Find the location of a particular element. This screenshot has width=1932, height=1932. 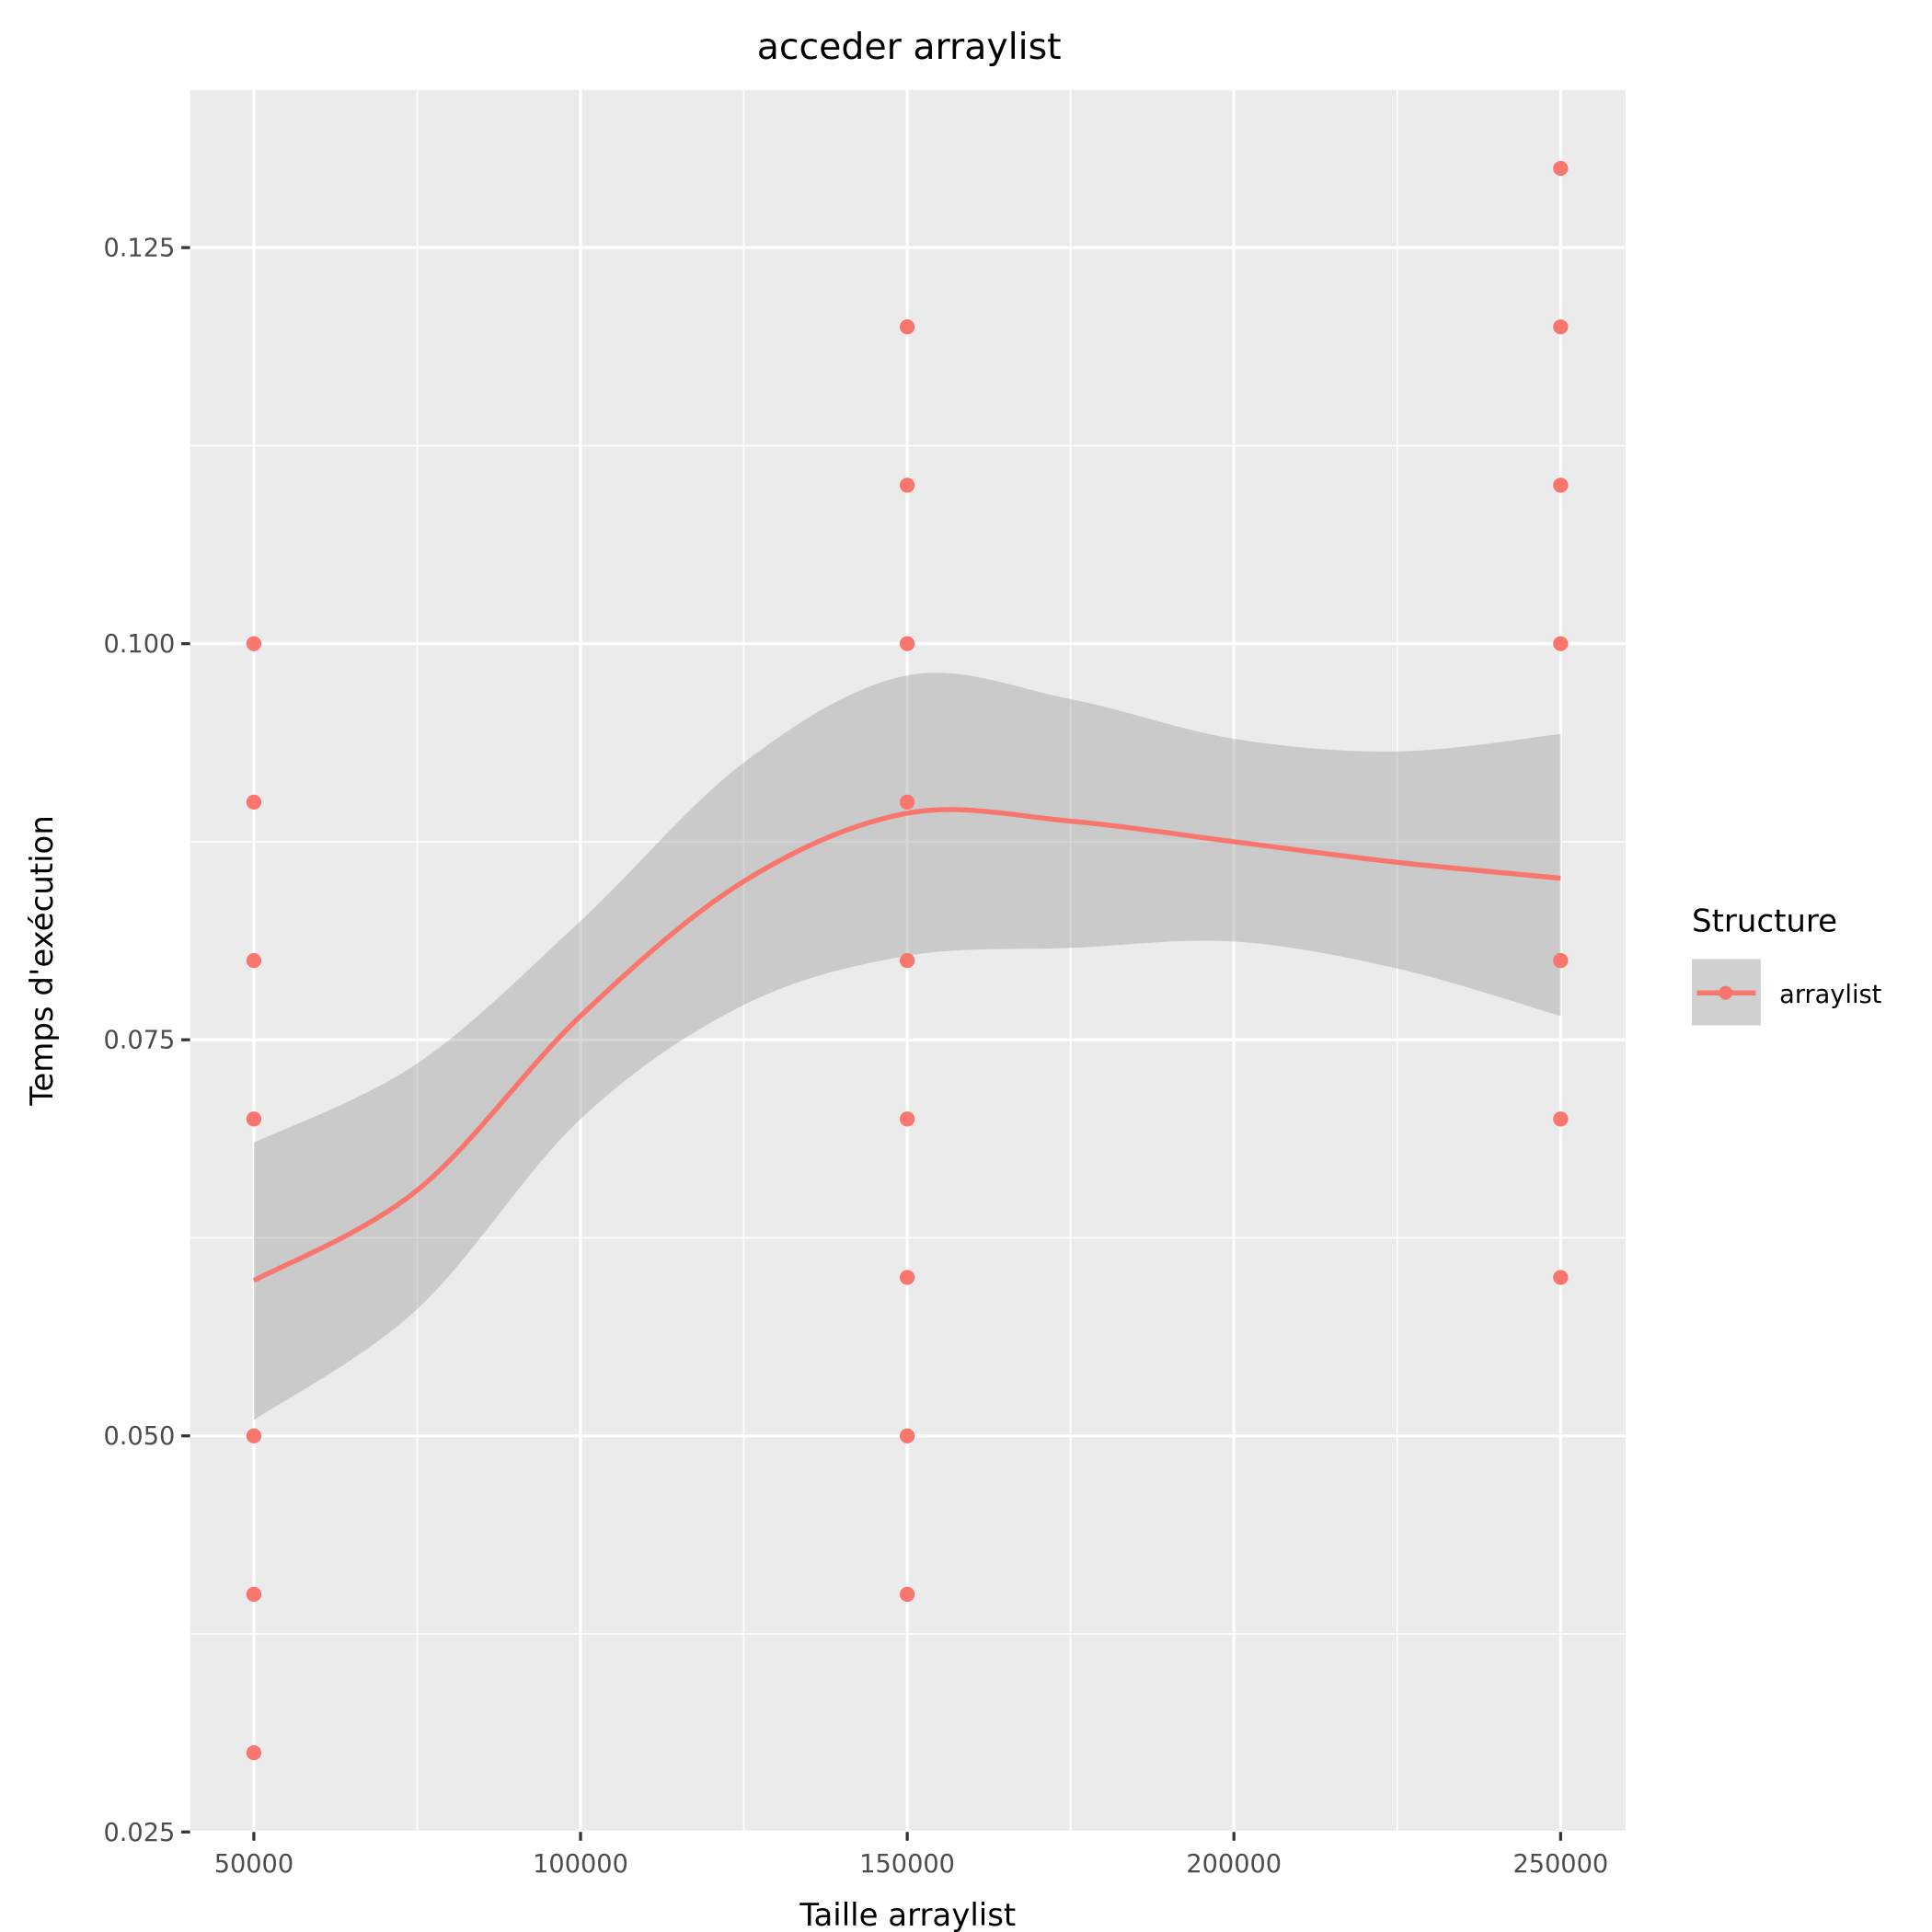

y-axis-label: Temps d'exécution is located at coordinates (42, 960).